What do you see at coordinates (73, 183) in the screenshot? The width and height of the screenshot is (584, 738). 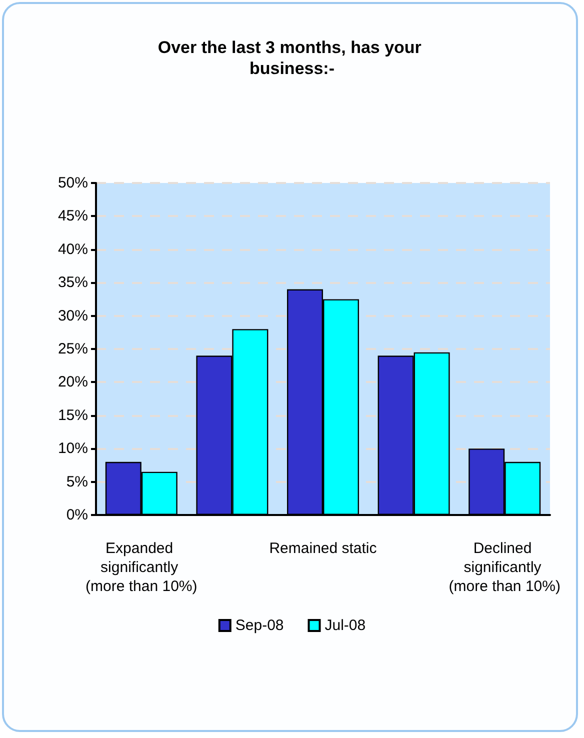 I see `y-tick-label: 50%` at bounding box center [73, 183].